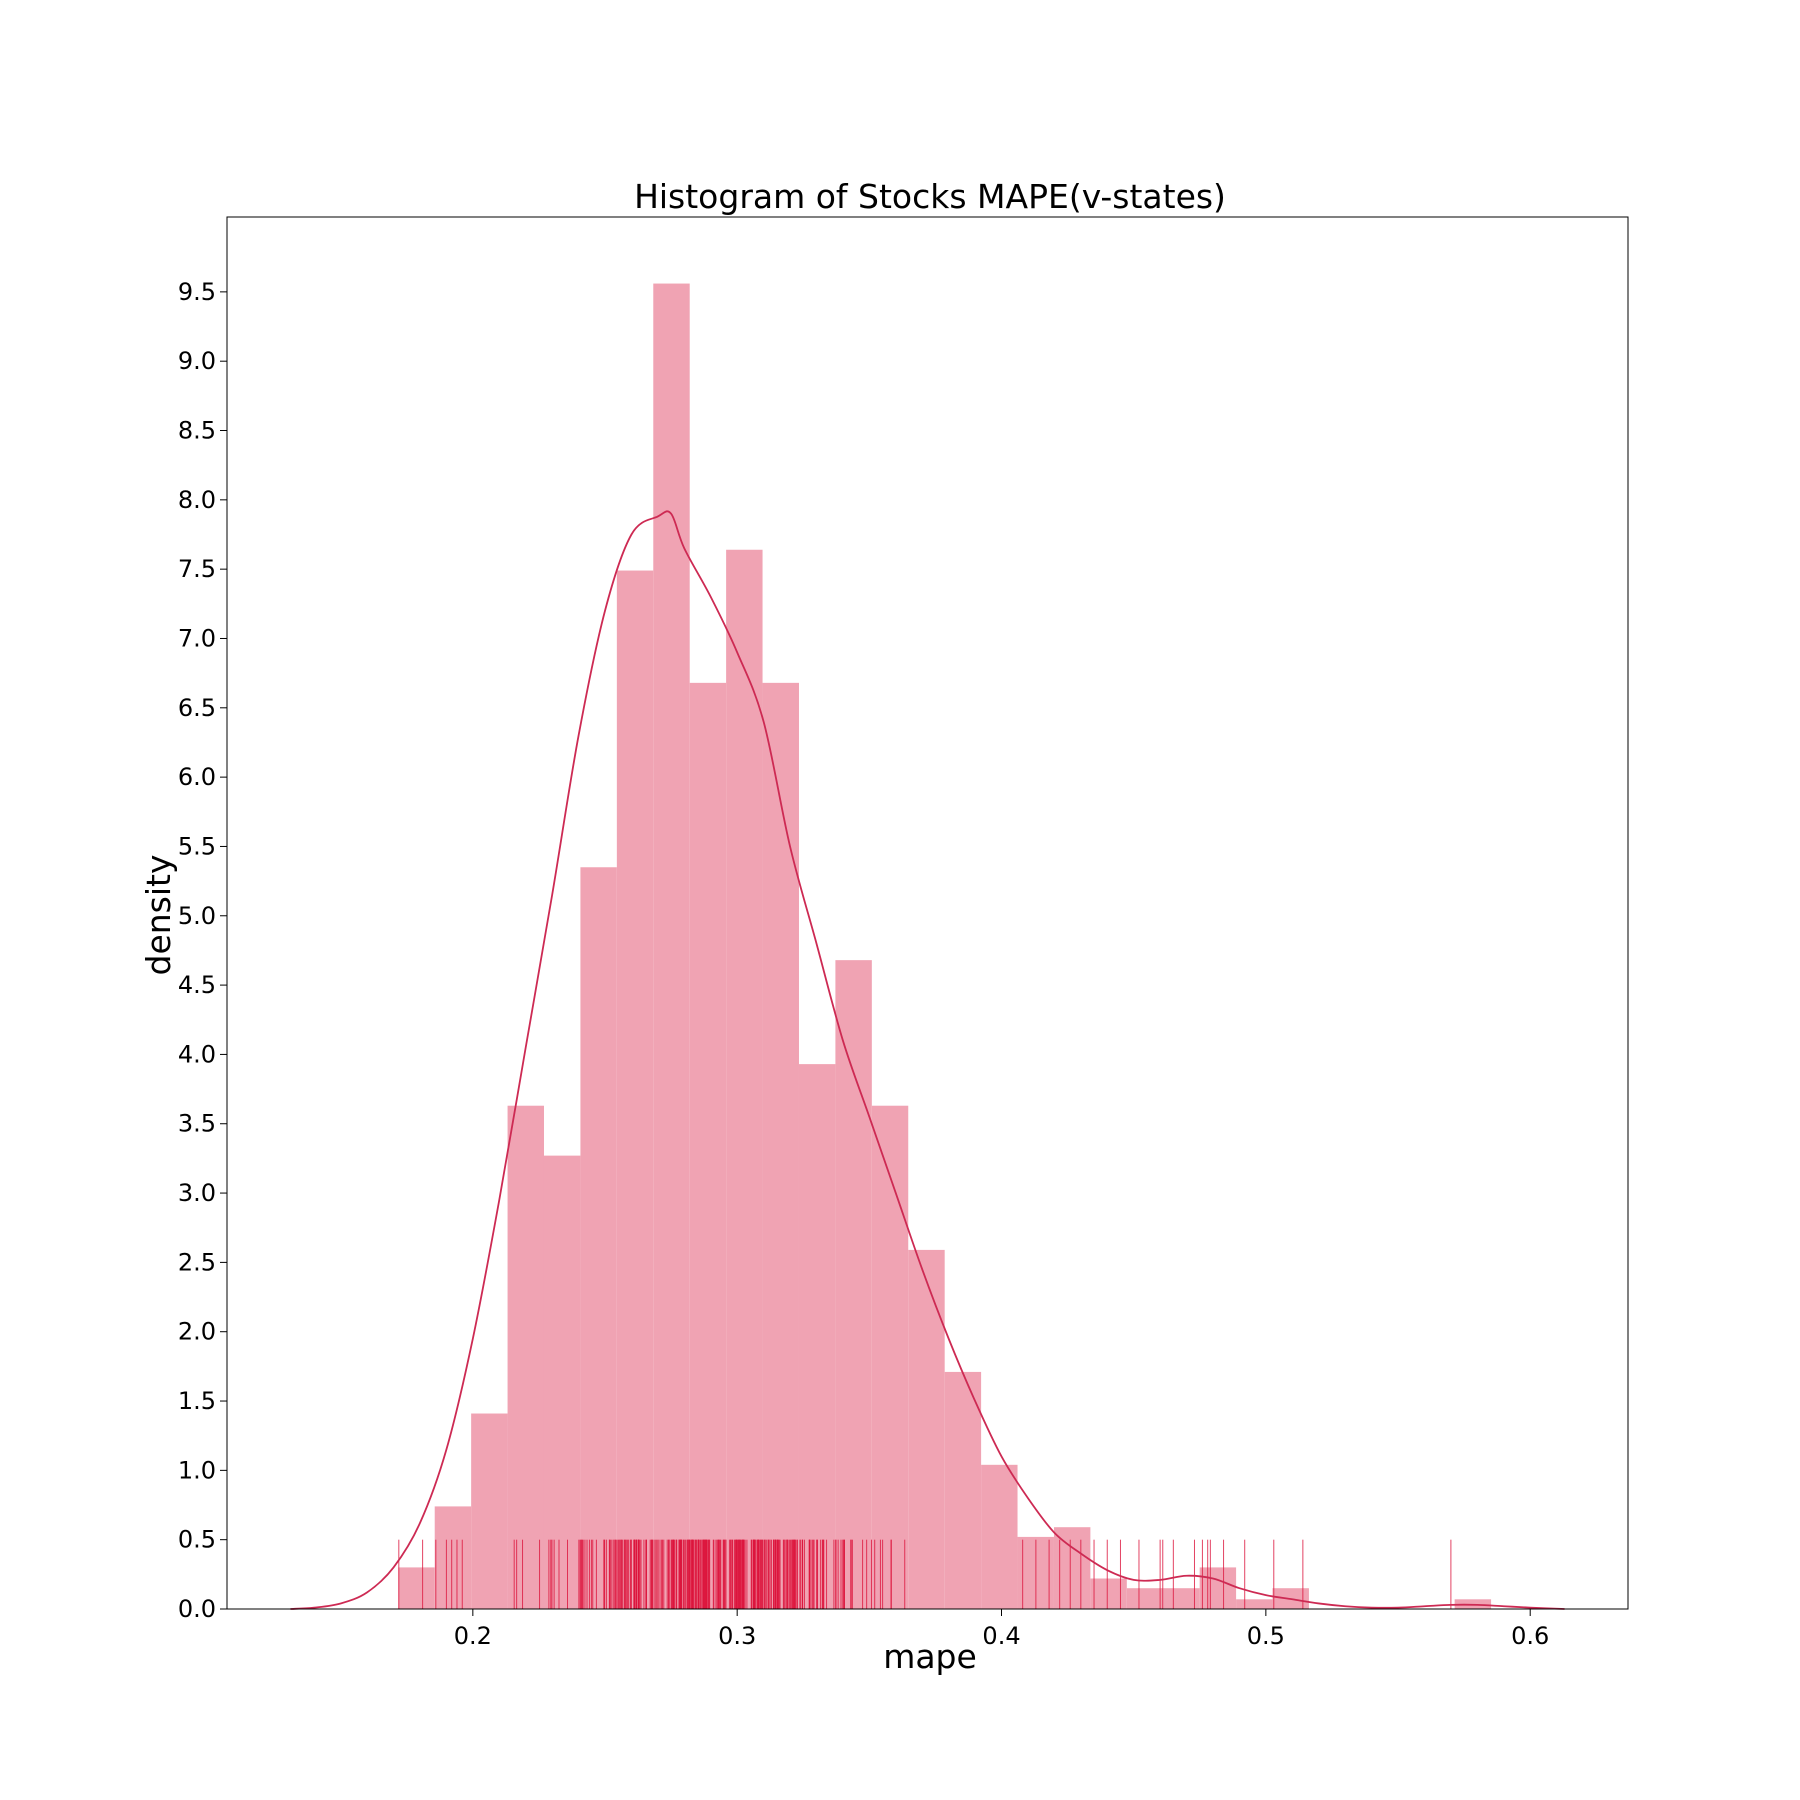 The image size is (1800, 1800). What do you see at coordinates (197, 1470) in the screenshot?
I see `y-tick-label: 1.0` at bounding box center [197, 1470].